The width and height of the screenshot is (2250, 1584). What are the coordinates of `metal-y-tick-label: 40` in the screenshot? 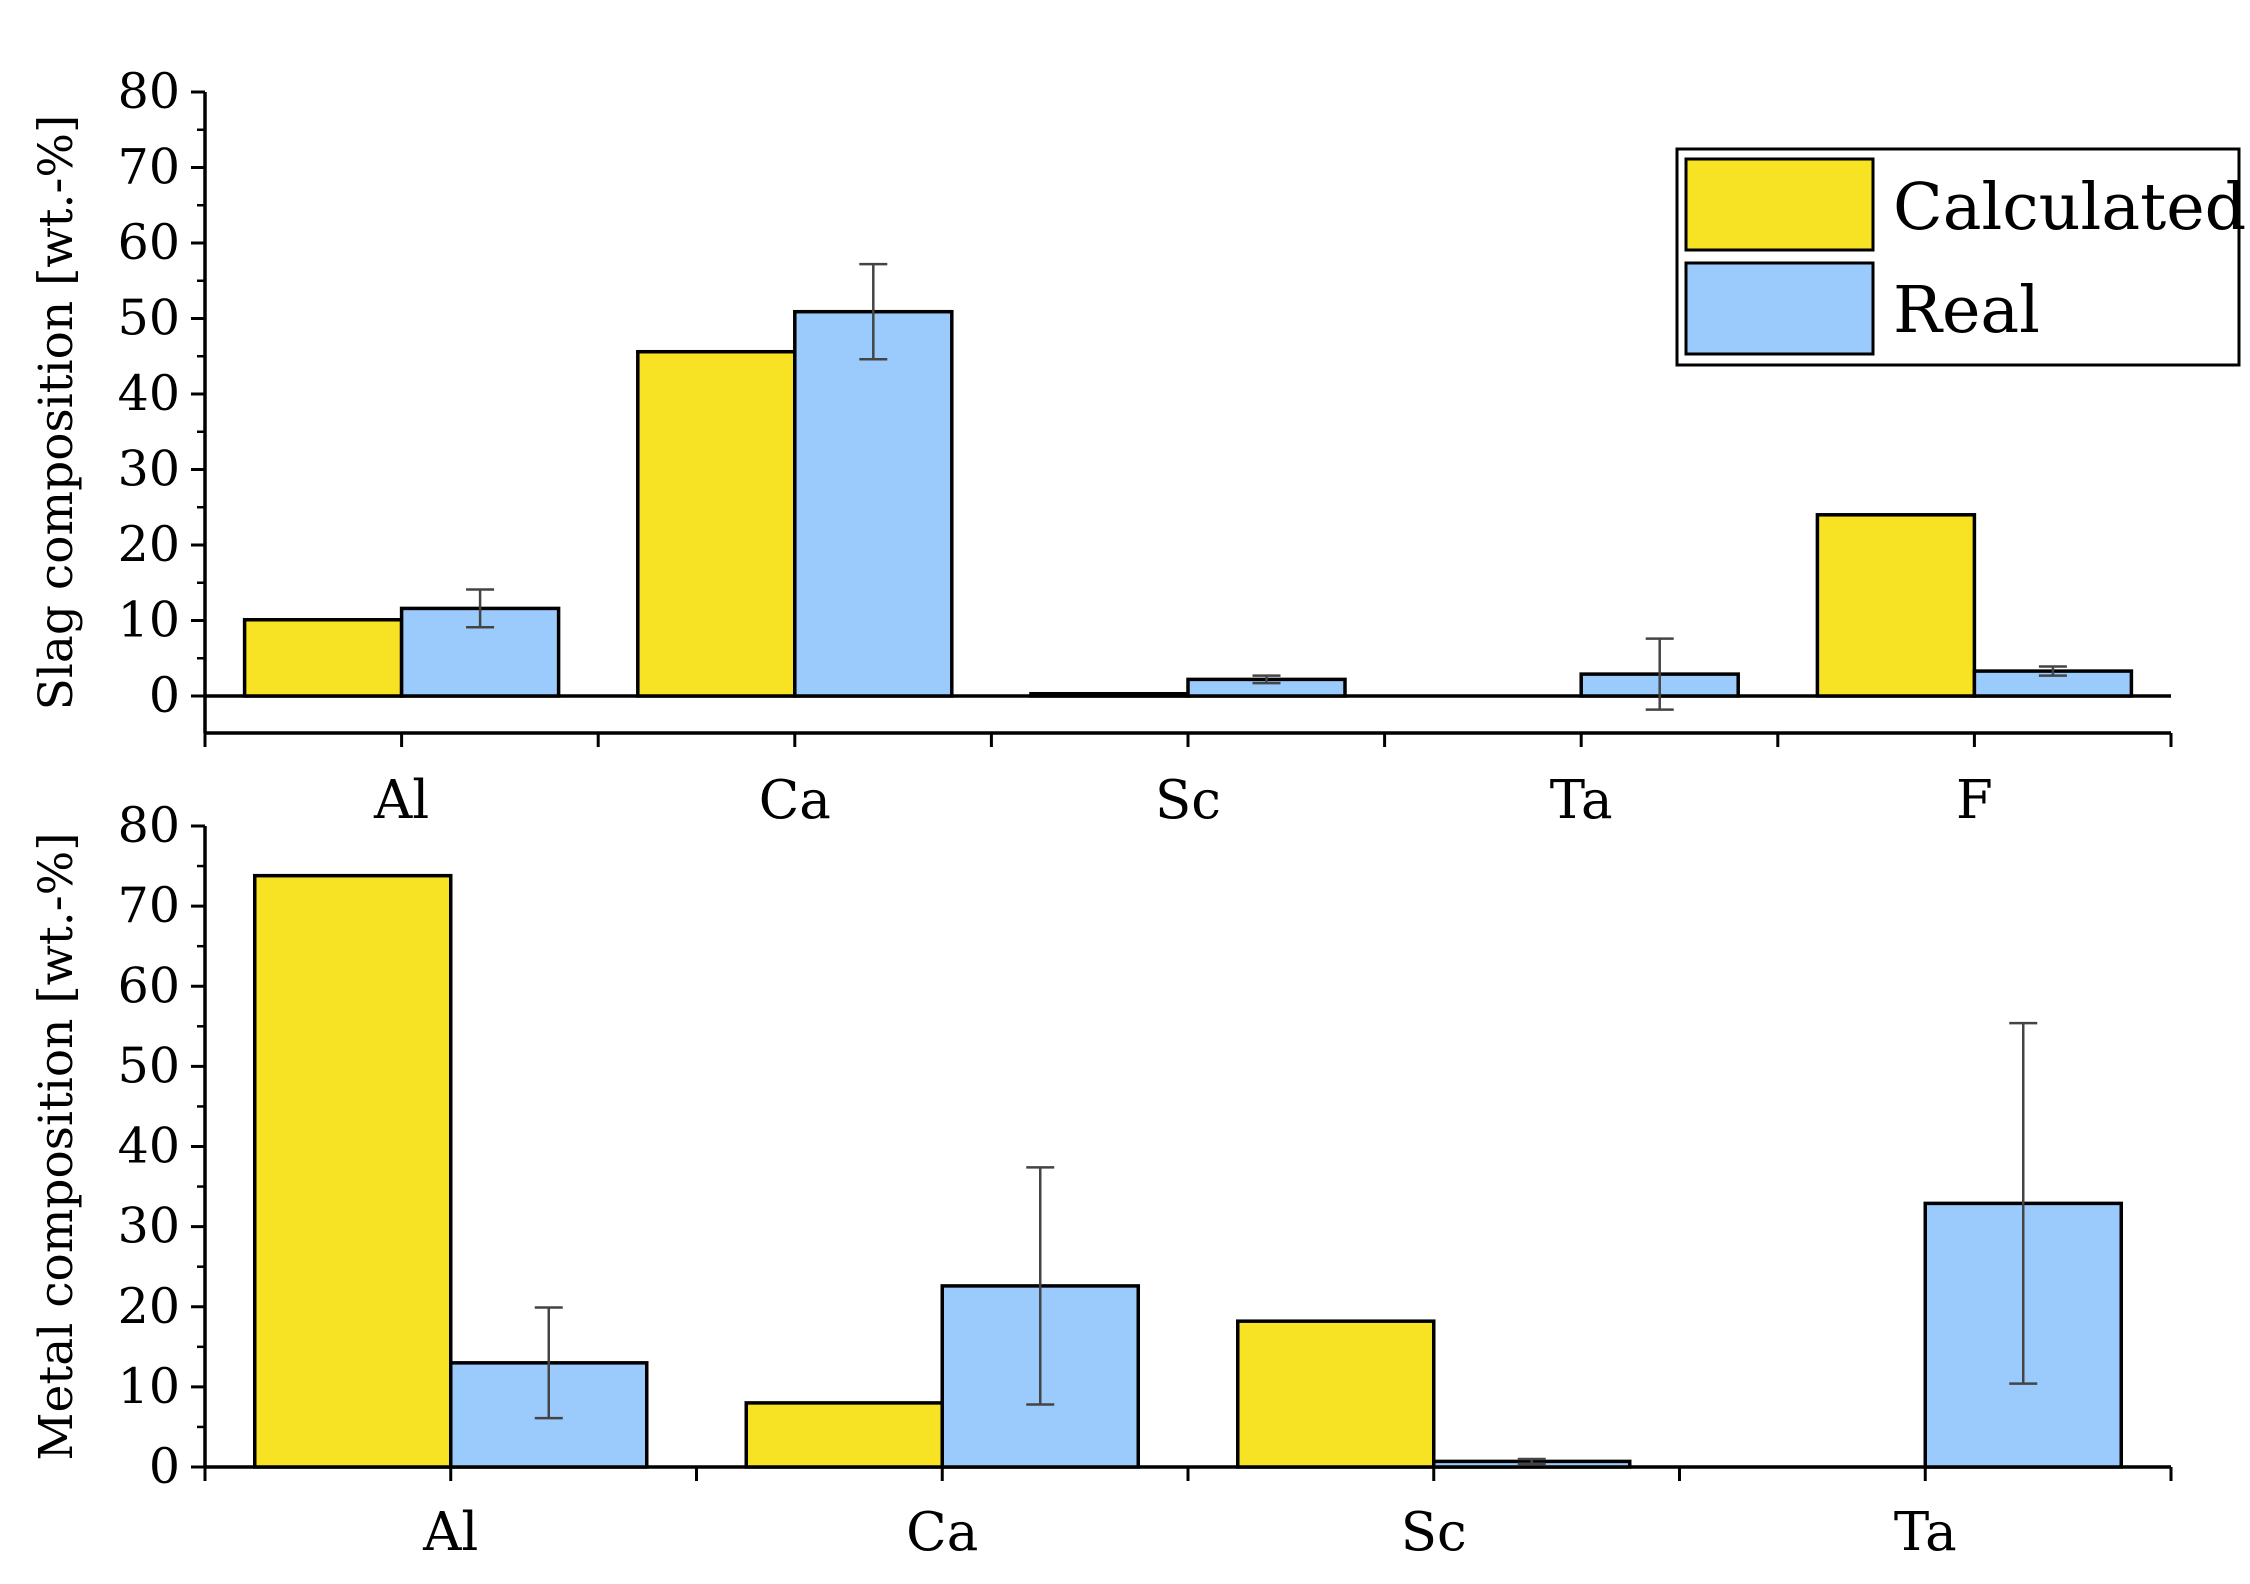 It's located at (149, 1146).